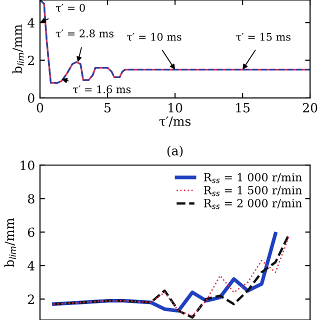 This screenshot has height=320, width=320. I want to click on y-tick-label: 10, so click(27, 165).